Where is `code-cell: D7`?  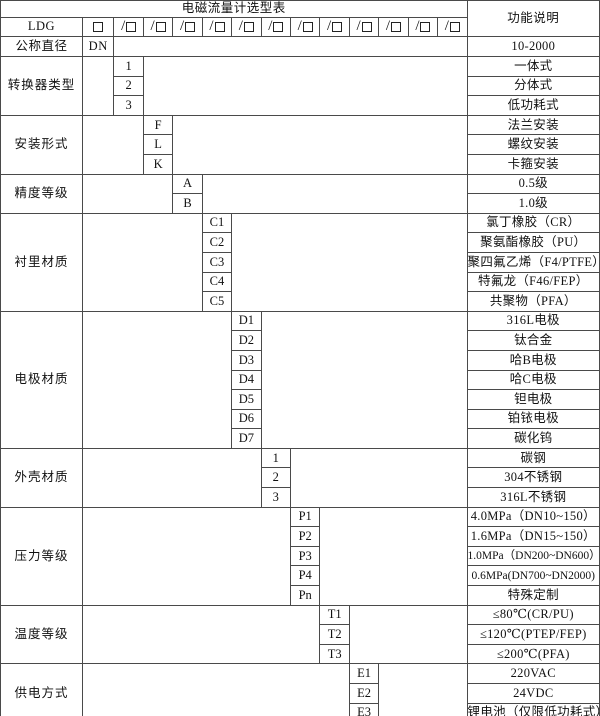 code-cell: D7 is located at coordinates (246, 438).